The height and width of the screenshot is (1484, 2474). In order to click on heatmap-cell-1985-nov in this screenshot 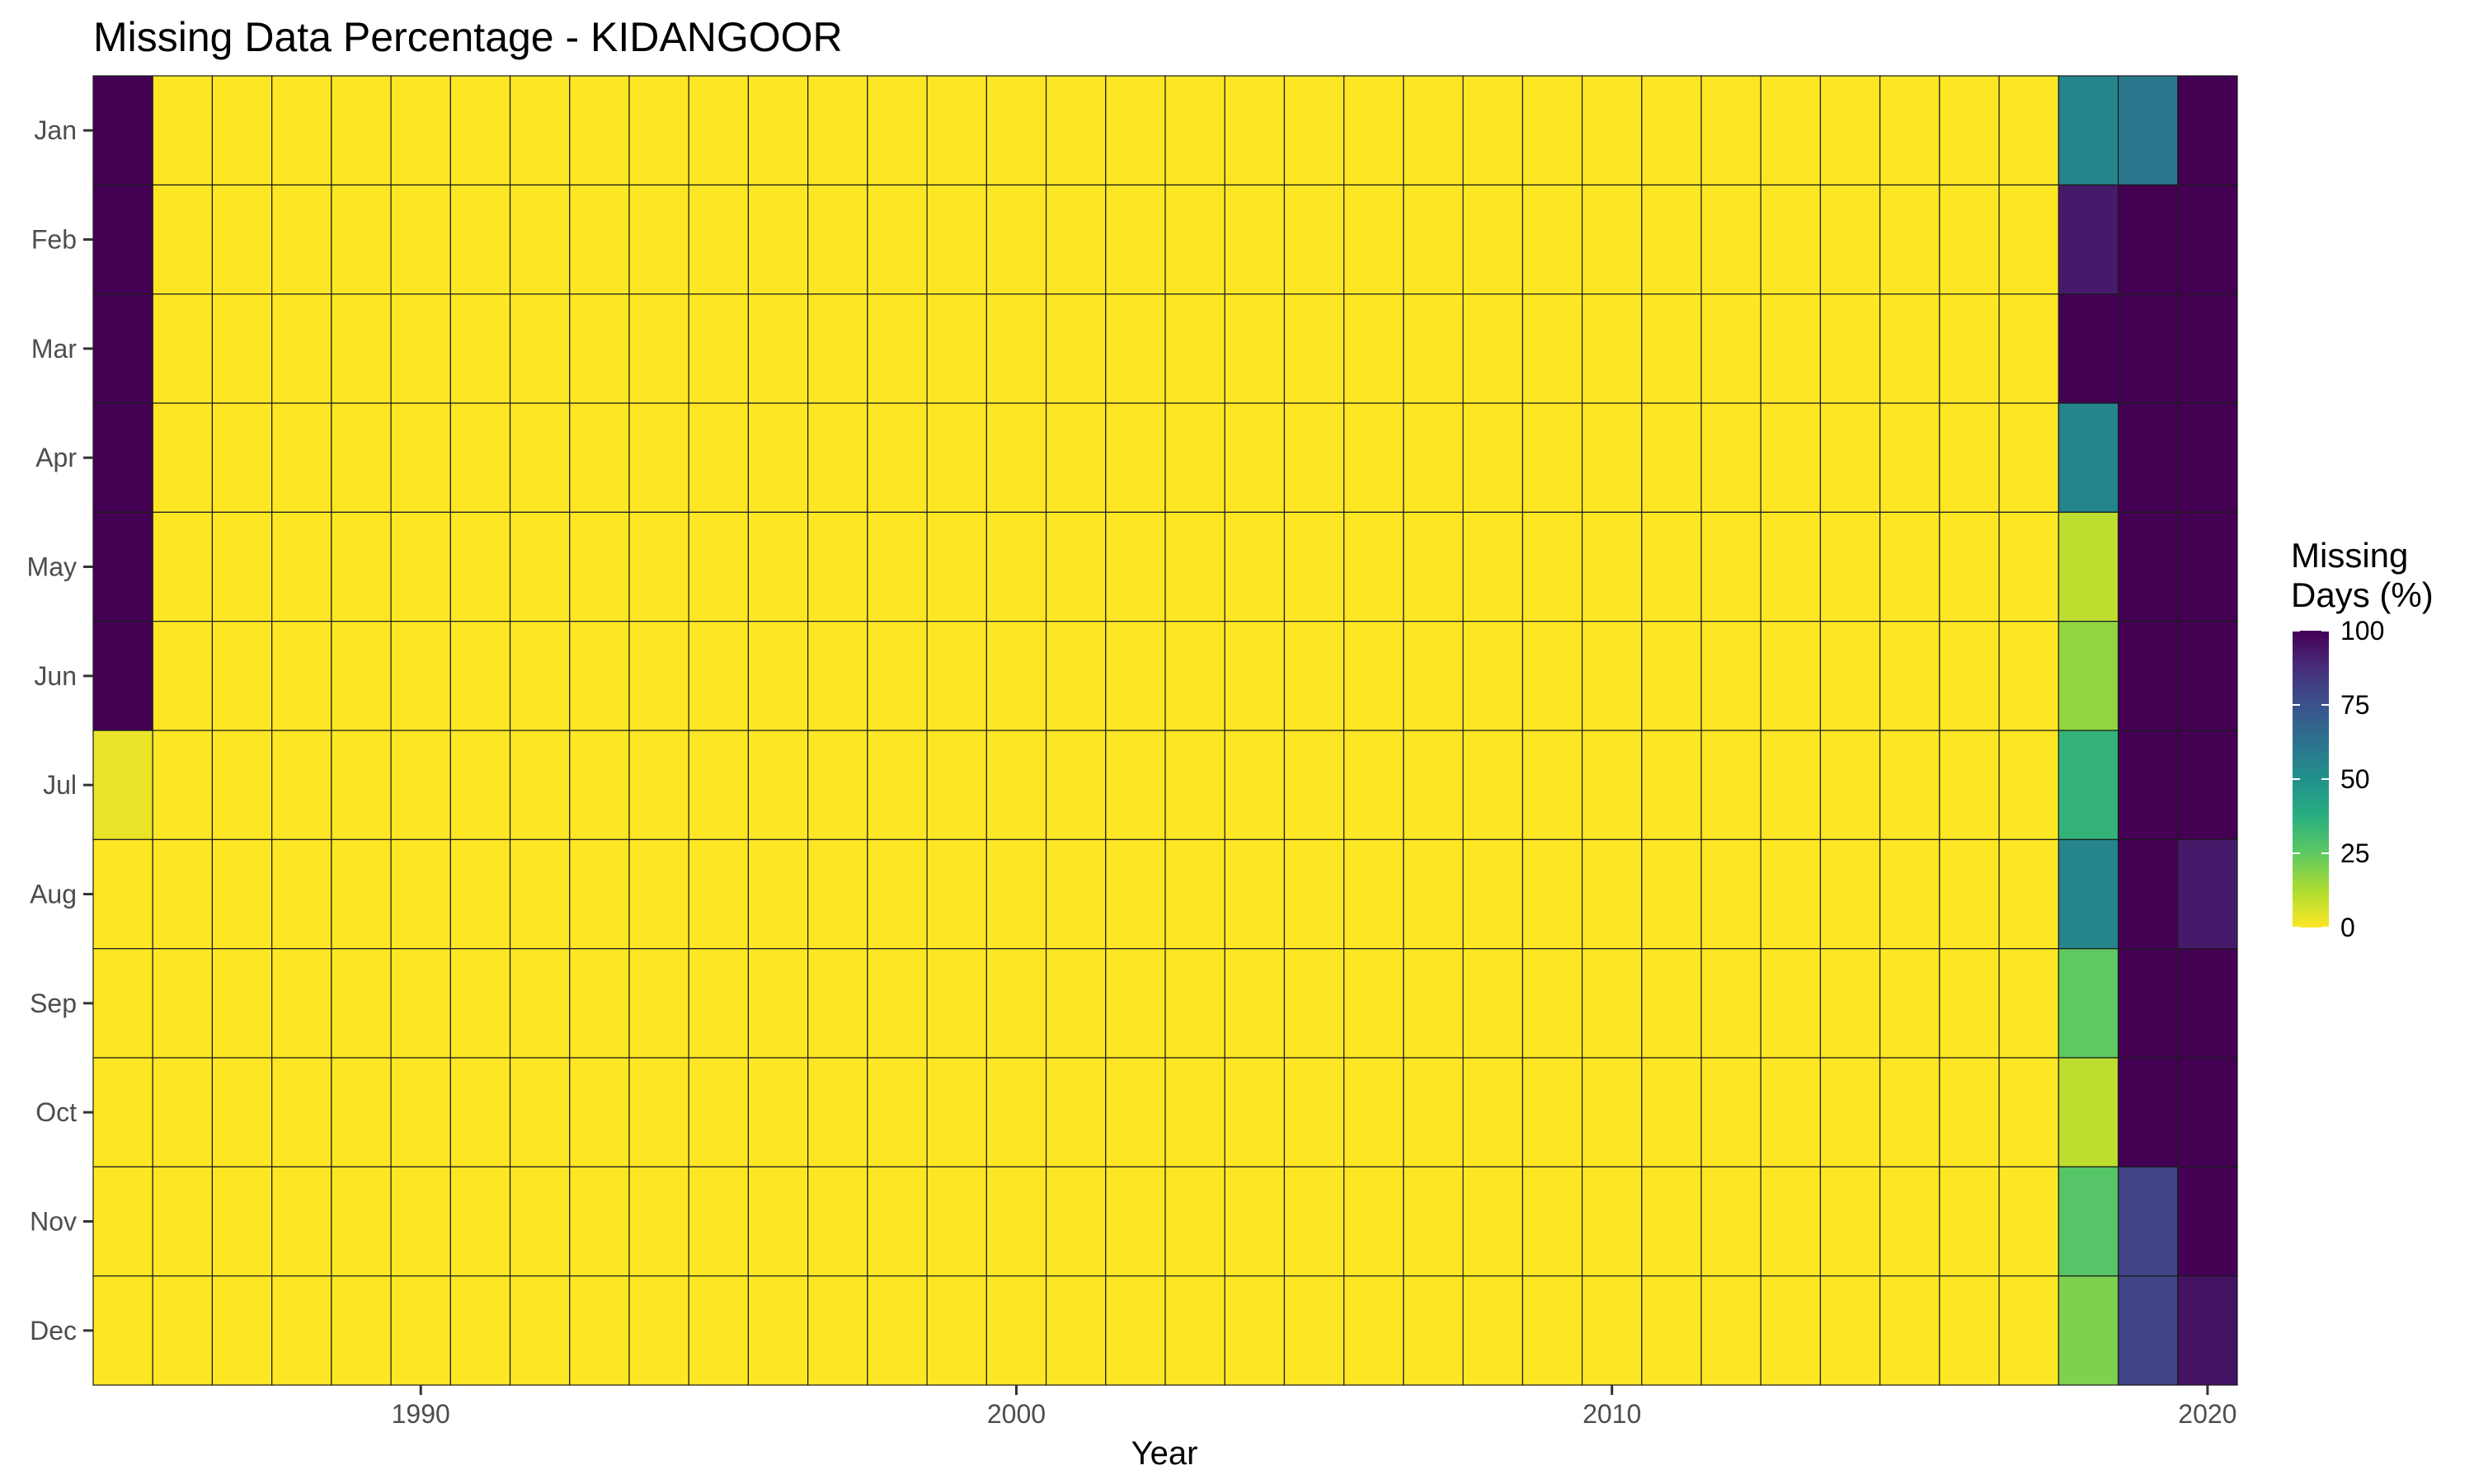, I will do `click(122, 1221)`.